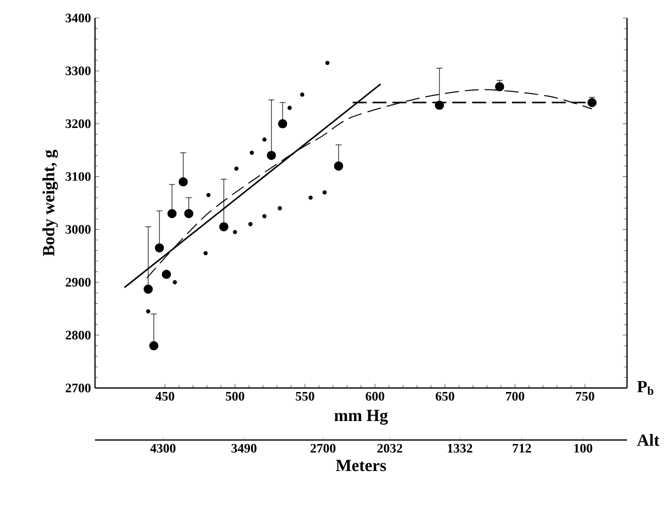  I want to click on x-tick-label: 600, so click(375, 396).